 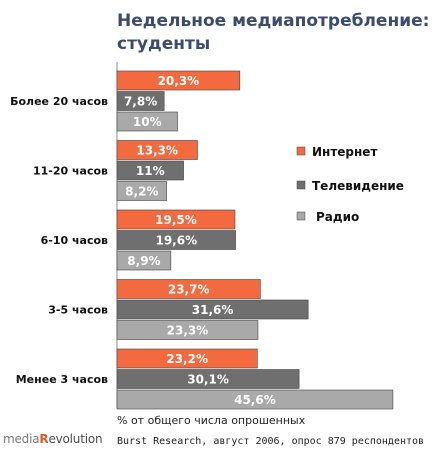 What do you see at coordinates (301, 151) in the screenshot?
I see `legend-swatch-internet` at bounding box center [301, 151].